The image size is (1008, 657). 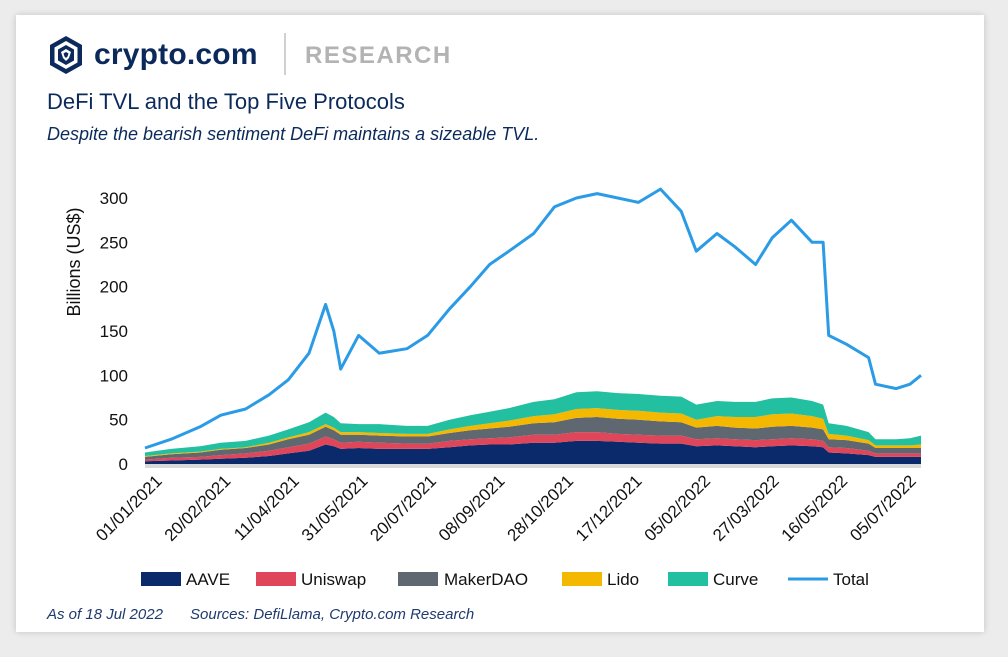 I want to click on x-tick-label: 20/07/2021, so click(x=403, y=508).